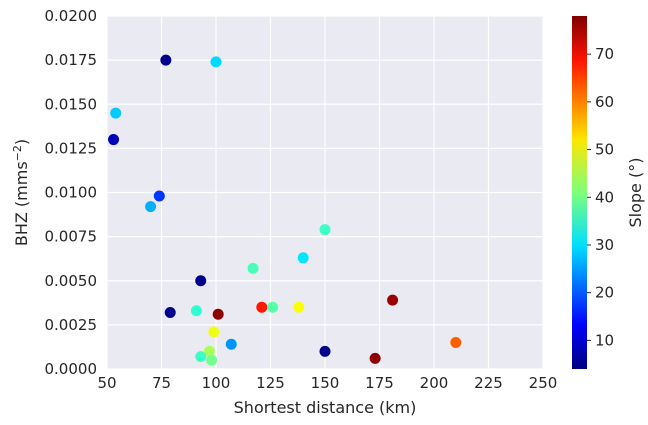 The image size is (648, 425). I want to click on y-tick-label: 0.0050, so click(71, 281).